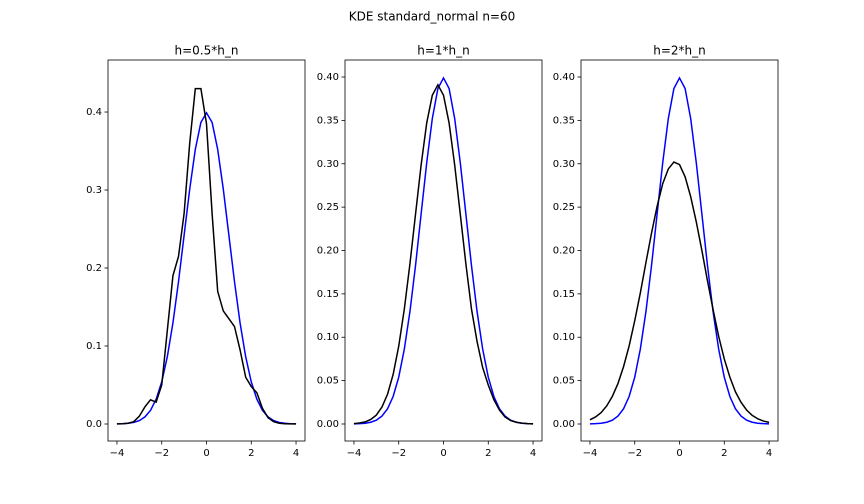  I want to click on y-tick-label: 0.1, so click(94, 346).